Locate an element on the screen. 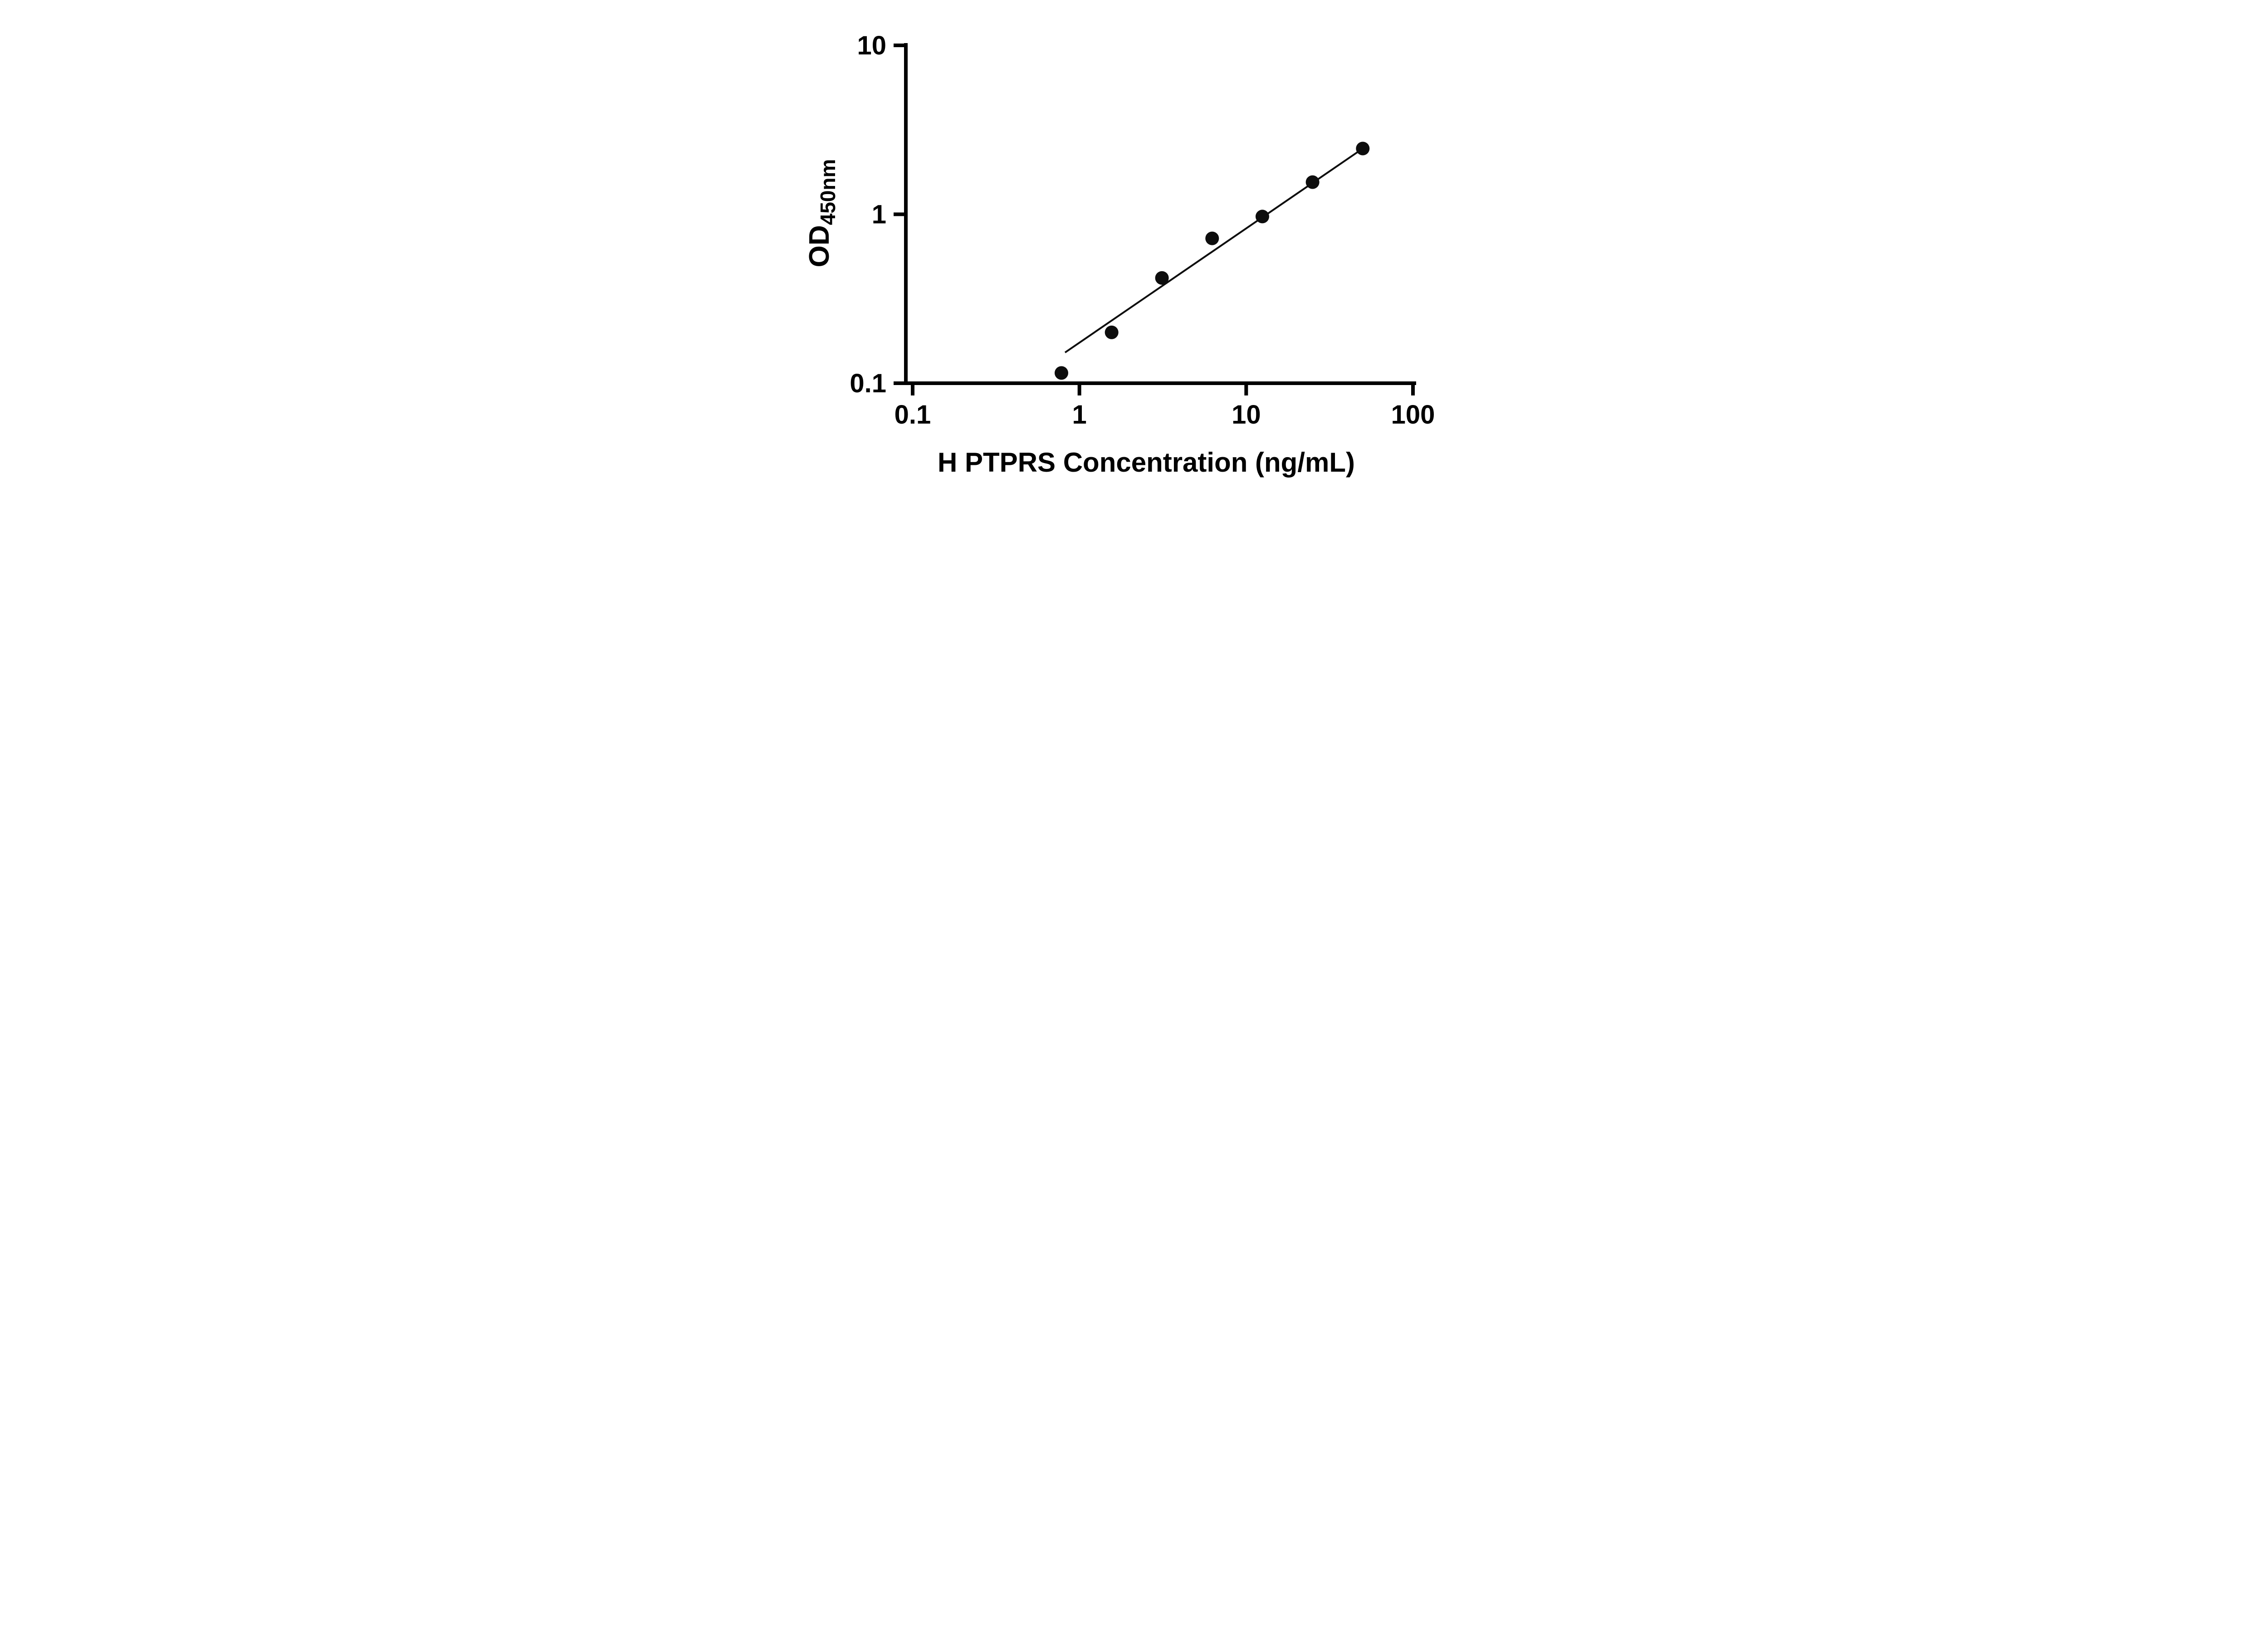  y-axis-title-subscript: 450nm is located at coordinates (828, 192).